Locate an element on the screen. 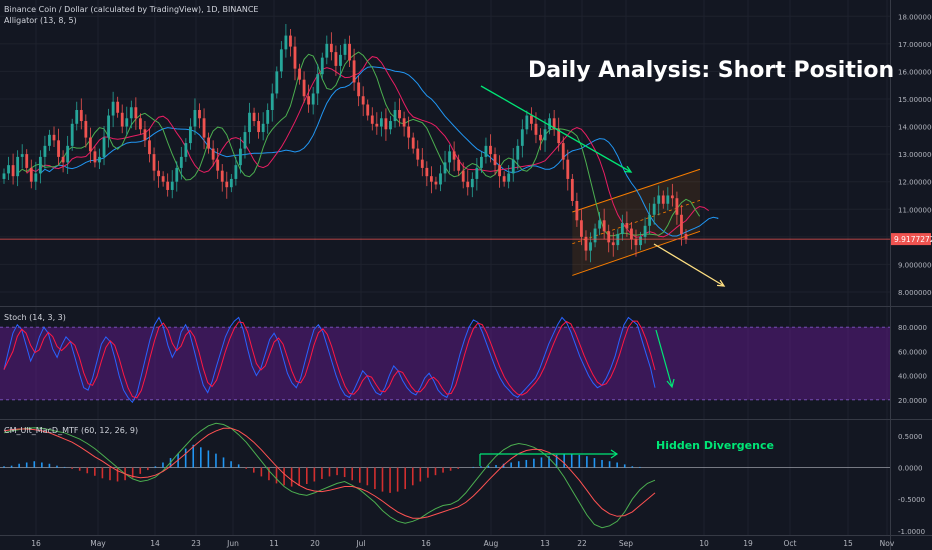 This screenshot has width=932, height=550. divergence-arrow is located at coordinates (549, 457).